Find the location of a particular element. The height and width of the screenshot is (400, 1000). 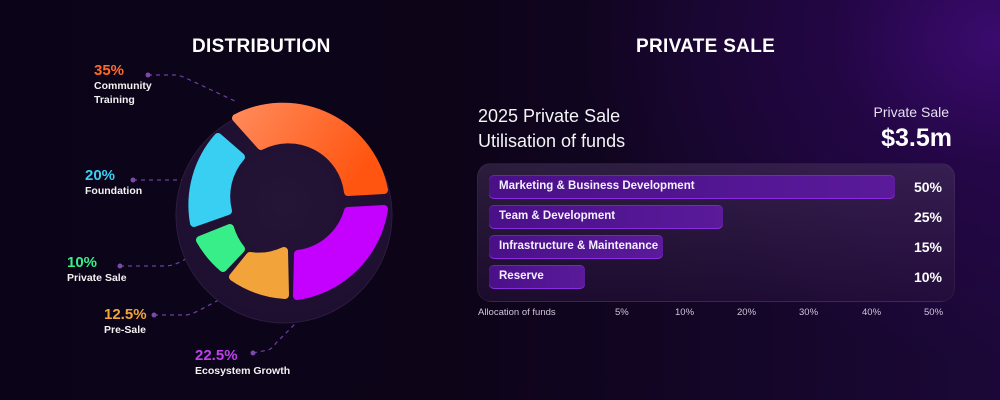

label-foundation: 20% Foundation is located at coordinates (114, 182).